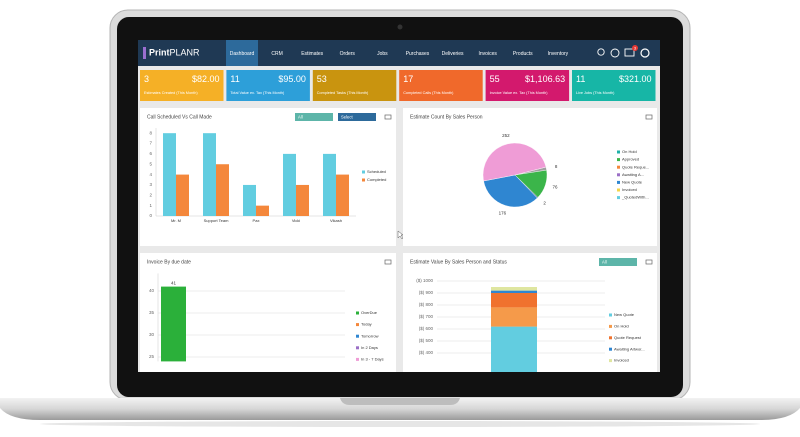 The width and height of the screenshot is (800, 437). I want to click on logo-part: PLANR, so click(185, 53).